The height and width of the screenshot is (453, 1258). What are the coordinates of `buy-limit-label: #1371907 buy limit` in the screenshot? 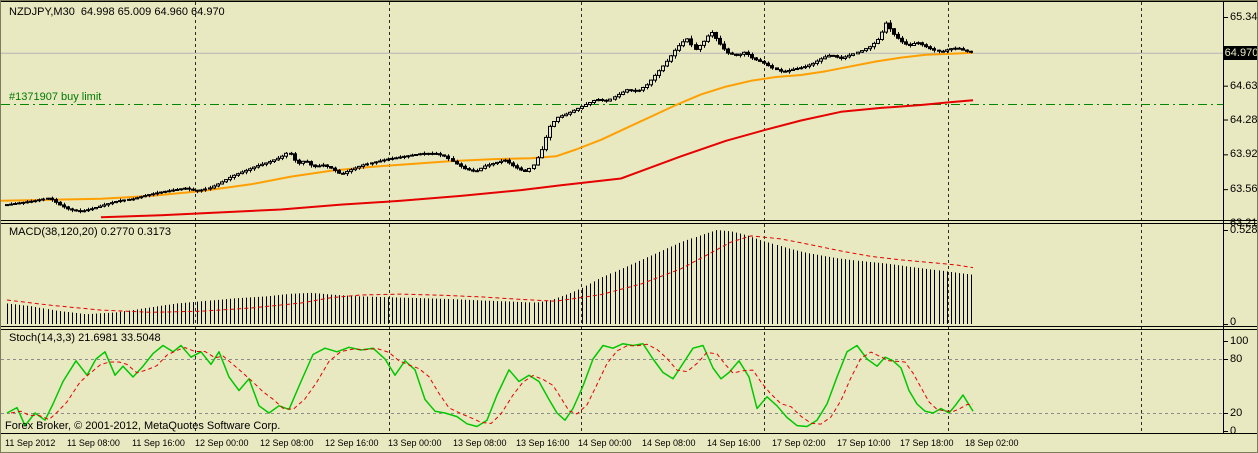 It's located at (55, 97).